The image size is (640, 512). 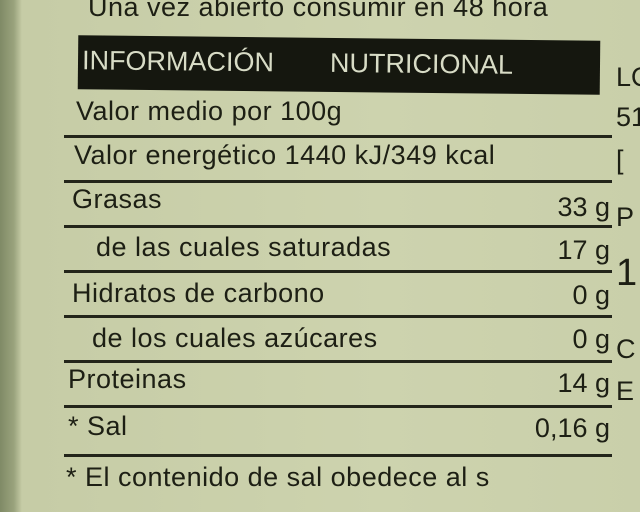 What do you see at coordinates (209, 111) in the screenshot?
I see `basis-label: Valor medio por 100g` at bounding box center [209, 111].